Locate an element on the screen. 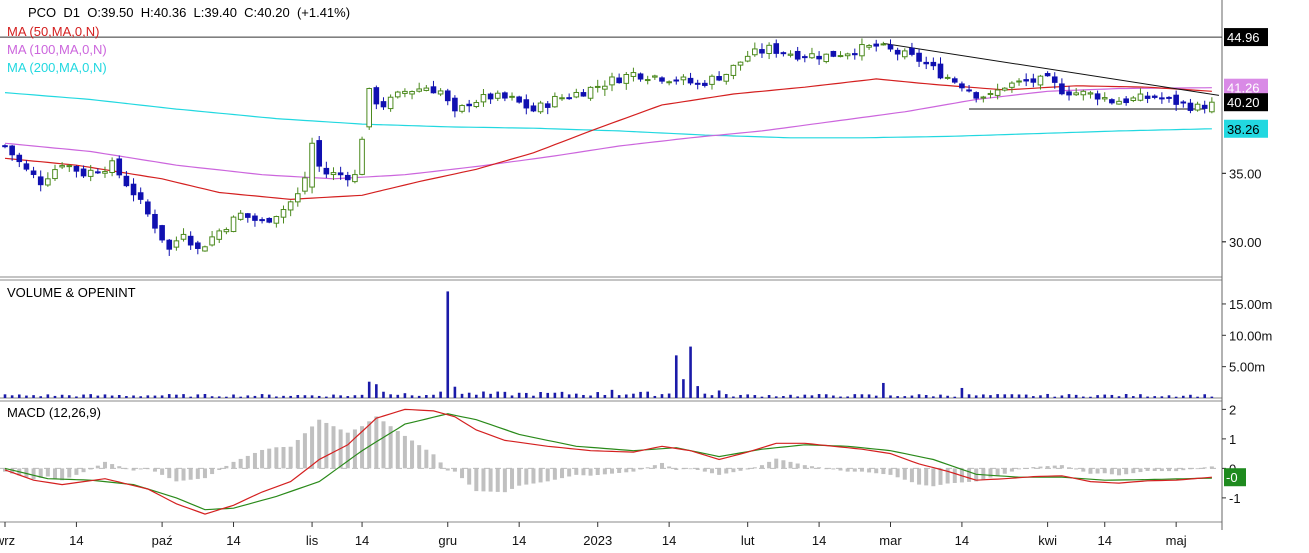 This screenshot has width=1309, height=553. macd-axis-label: -1 is located at coordinates (1235, 498).